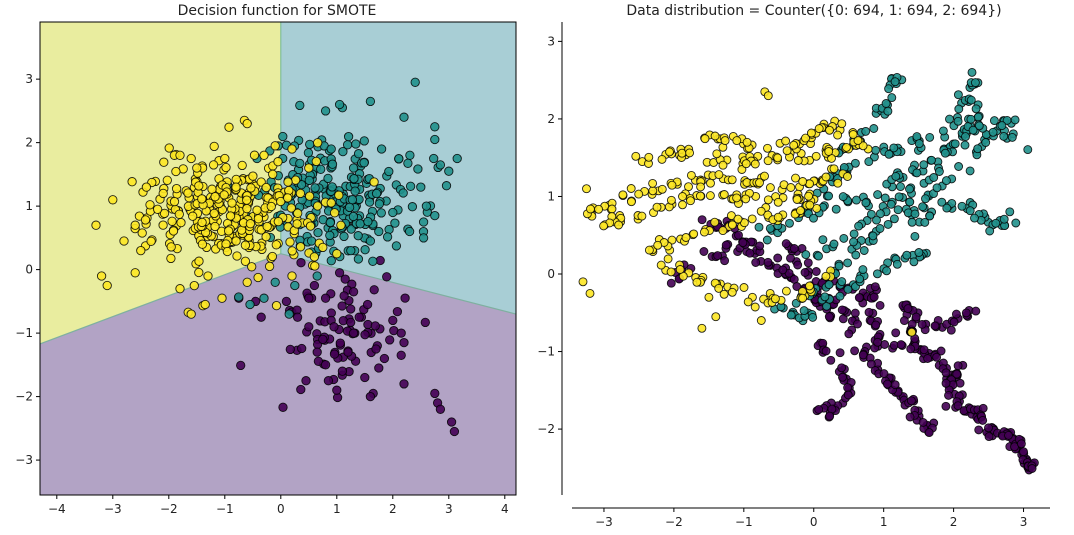  Describe the element at coordinates (169, 509) in the screenshot. I see `x-tick-label: −2` at that location.